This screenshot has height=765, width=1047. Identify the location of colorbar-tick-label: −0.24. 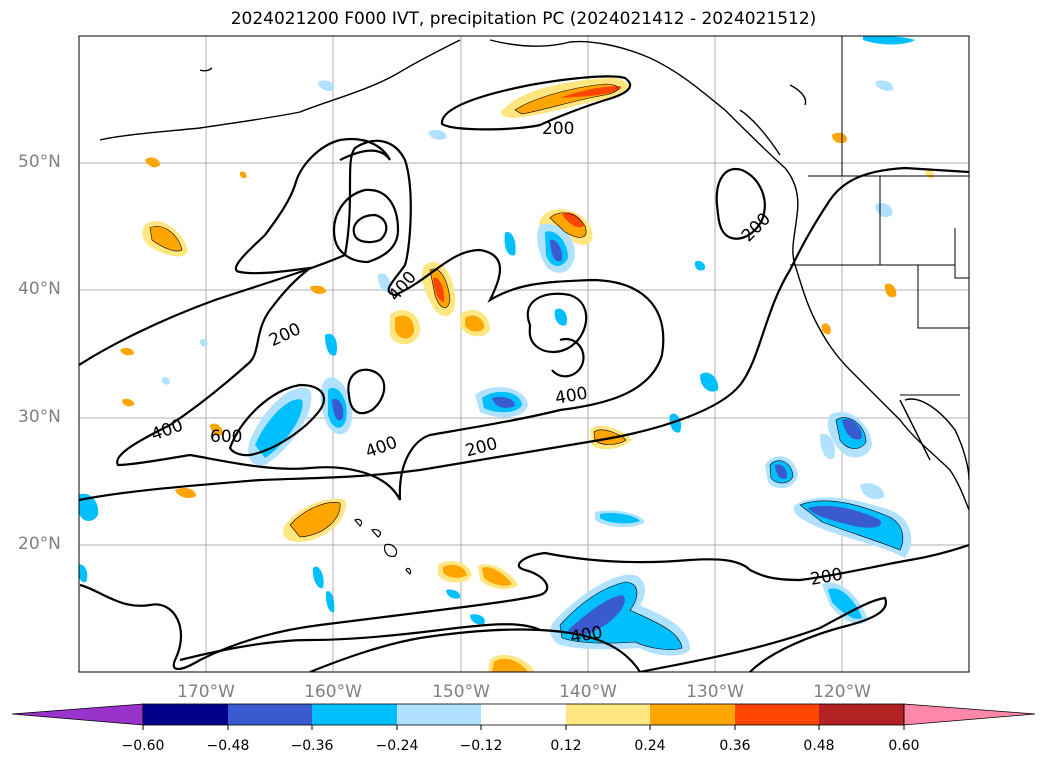
(397, 746).